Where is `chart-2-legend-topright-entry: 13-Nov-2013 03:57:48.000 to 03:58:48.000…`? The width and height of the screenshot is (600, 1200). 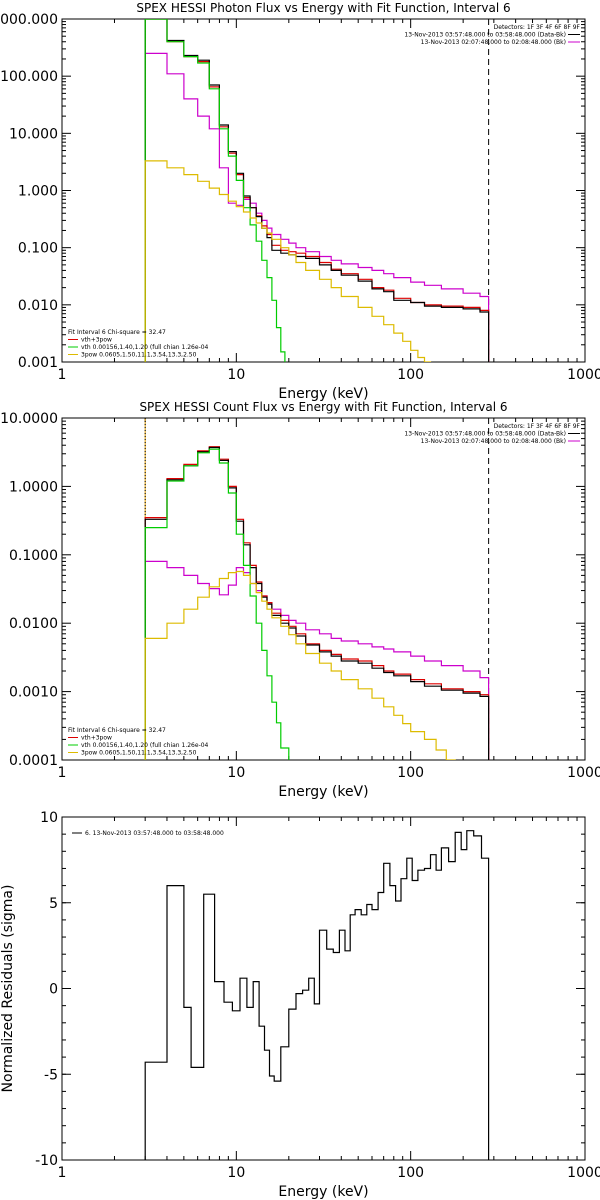
chart-2-legend-topright-entry: 13-Nov-2013 03:57:48.000 to 03:58:48.000… is located at coordinates (485, 434).